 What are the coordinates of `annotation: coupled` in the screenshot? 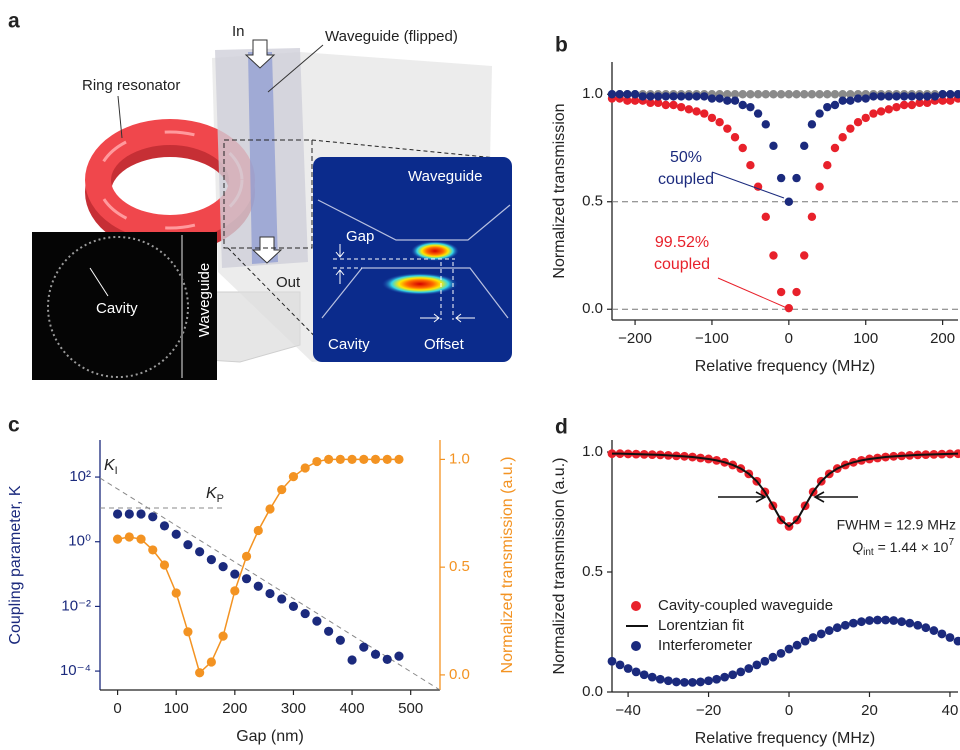 It's located at (682, 264).